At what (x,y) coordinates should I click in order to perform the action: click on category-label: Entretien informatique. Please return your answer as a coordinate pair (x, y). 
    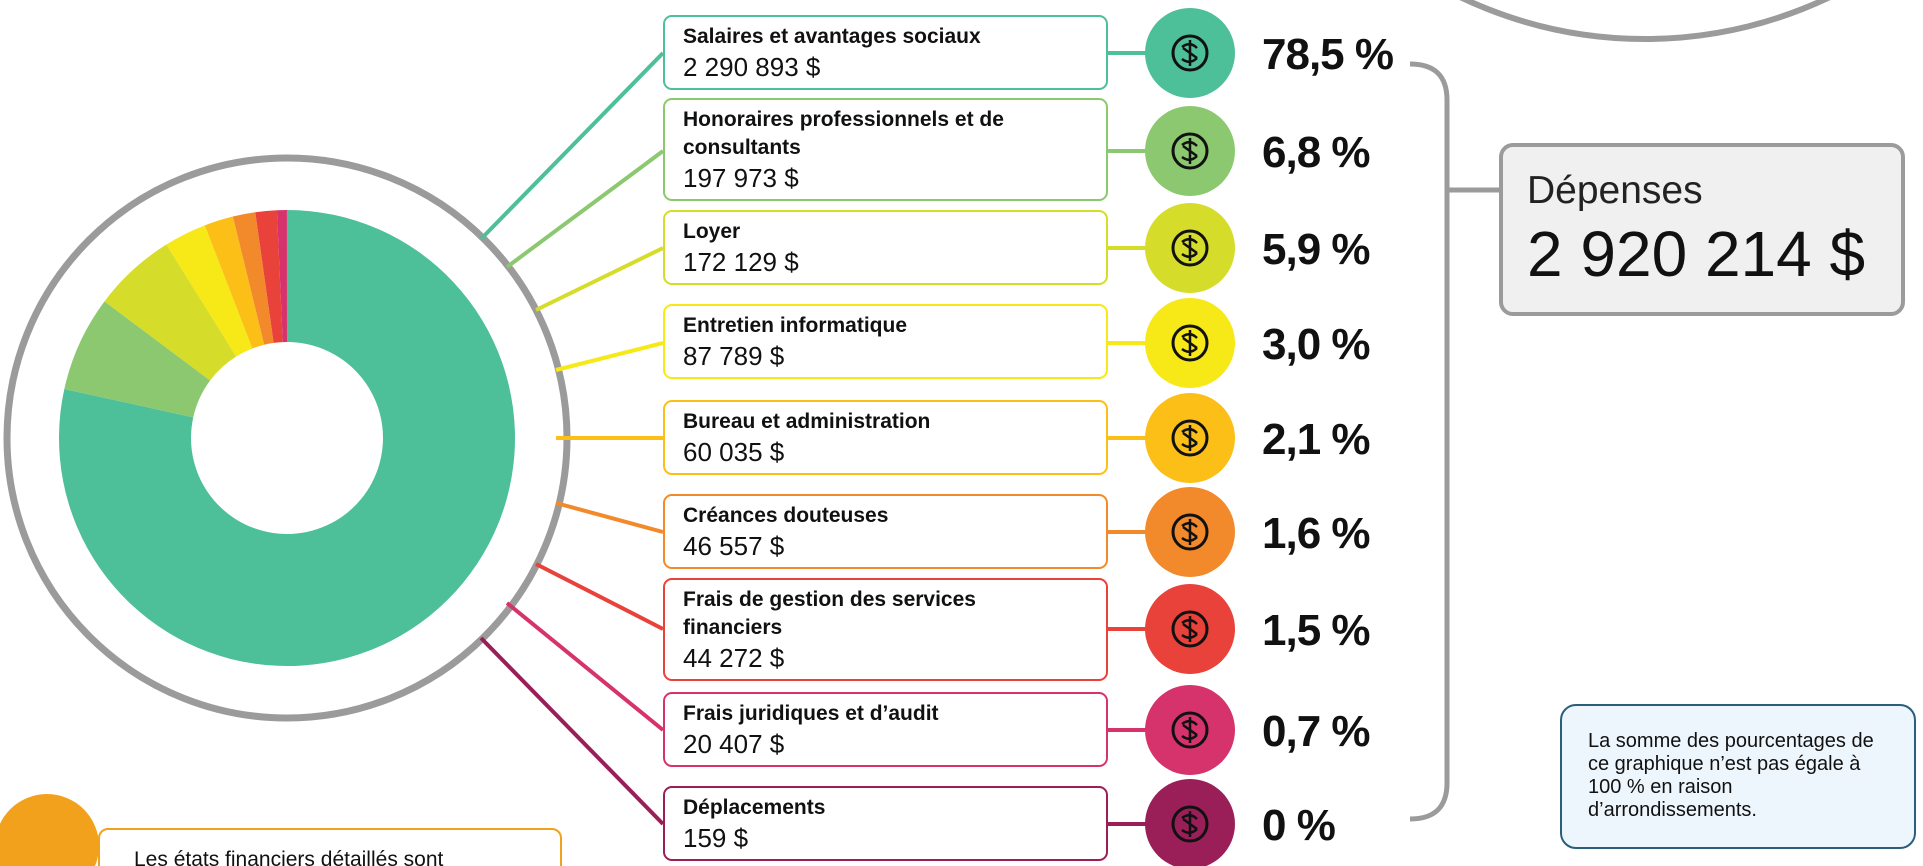
    Looking at the image, I should click on (795, 325).